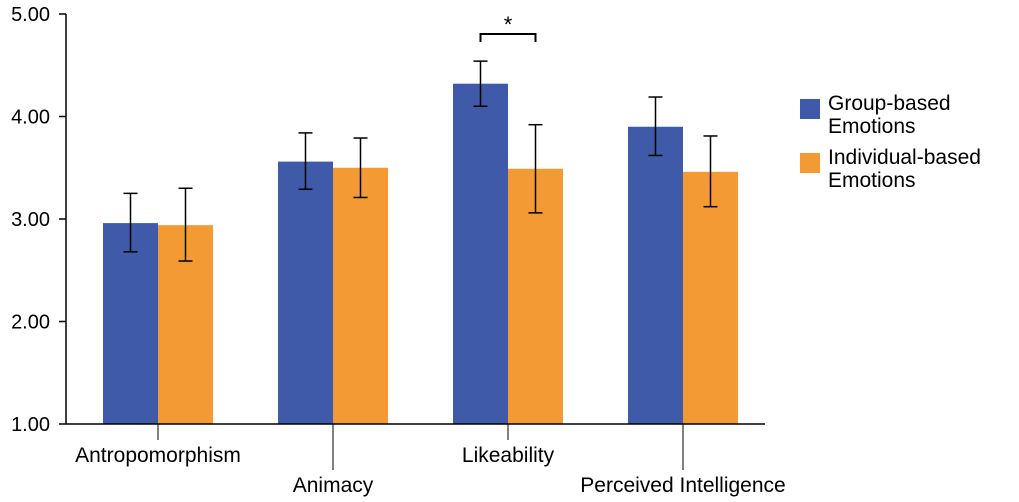 The height and width of the screenshot is (502, 1019). Describe the element at coordinates (333, 485) in the screenshot. I see `x-tick-label: Animacy` at that location.